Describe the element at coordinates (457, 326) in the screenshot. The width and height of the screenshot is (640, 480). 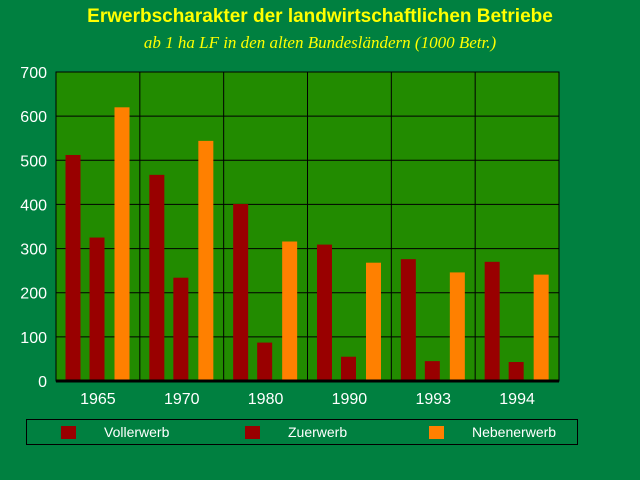
I see `bar-nebenerwerb-1993` at that location.